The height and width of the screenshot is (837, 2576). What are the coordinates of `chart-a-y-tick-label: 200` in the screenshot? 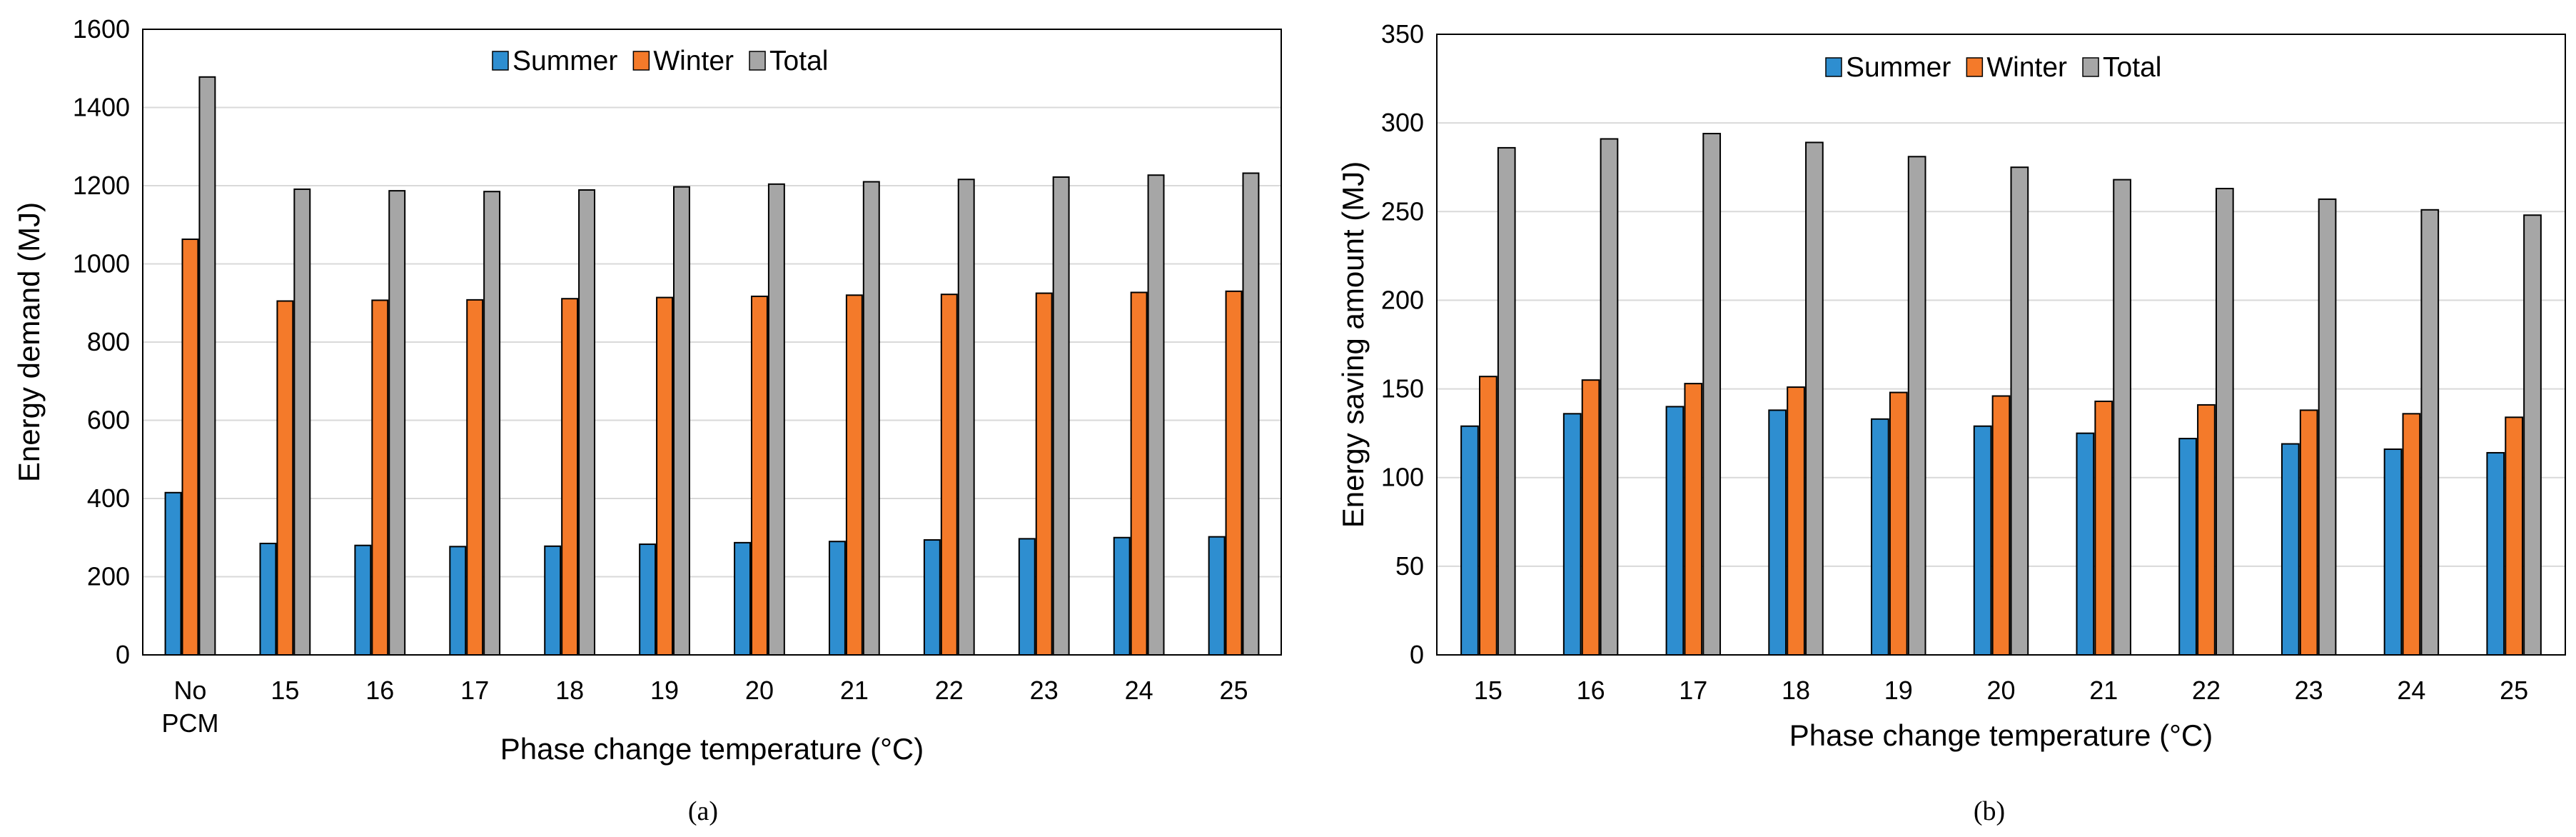 It's located at (108, 576).